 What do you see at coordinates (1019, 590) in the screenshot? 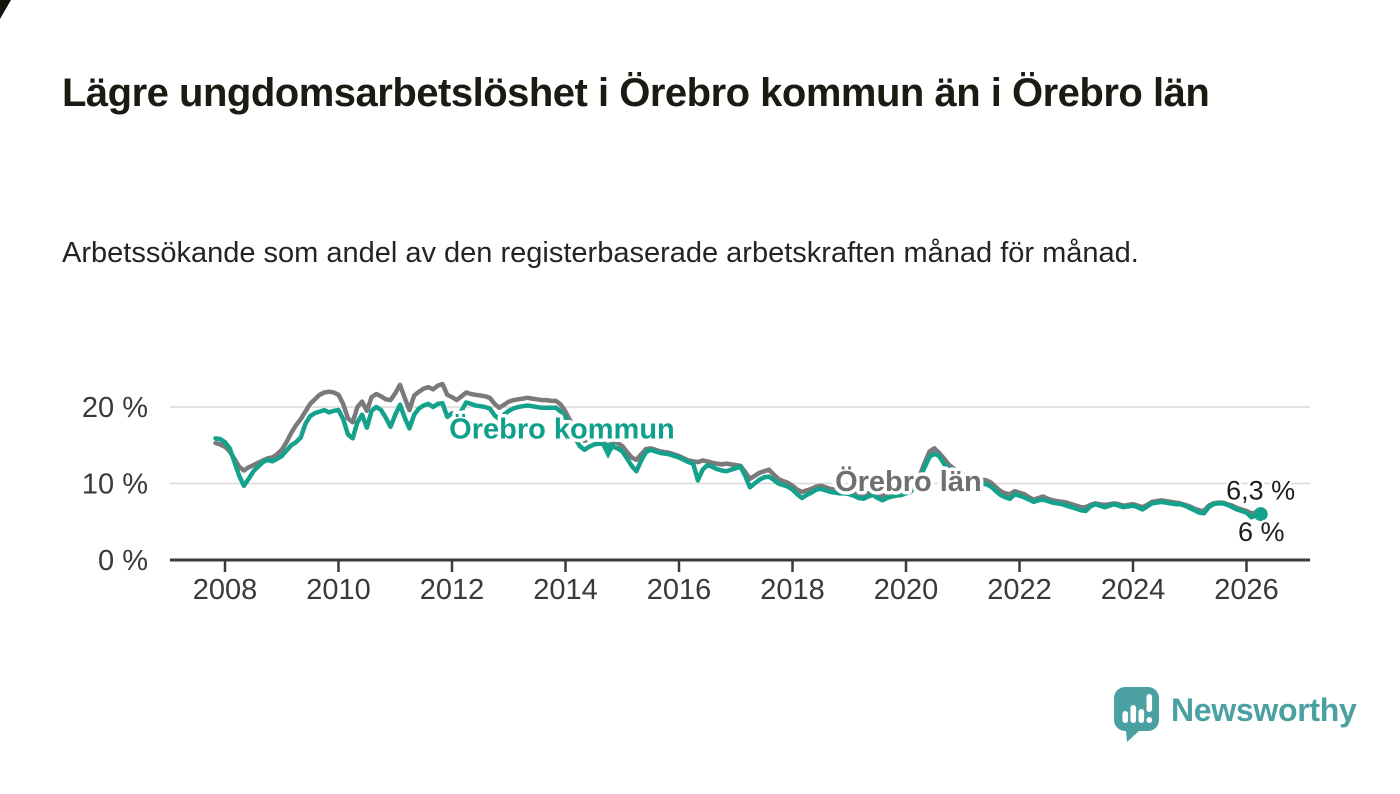
I see `x-tick-label: 2022` at bounding box center [1019, 590].